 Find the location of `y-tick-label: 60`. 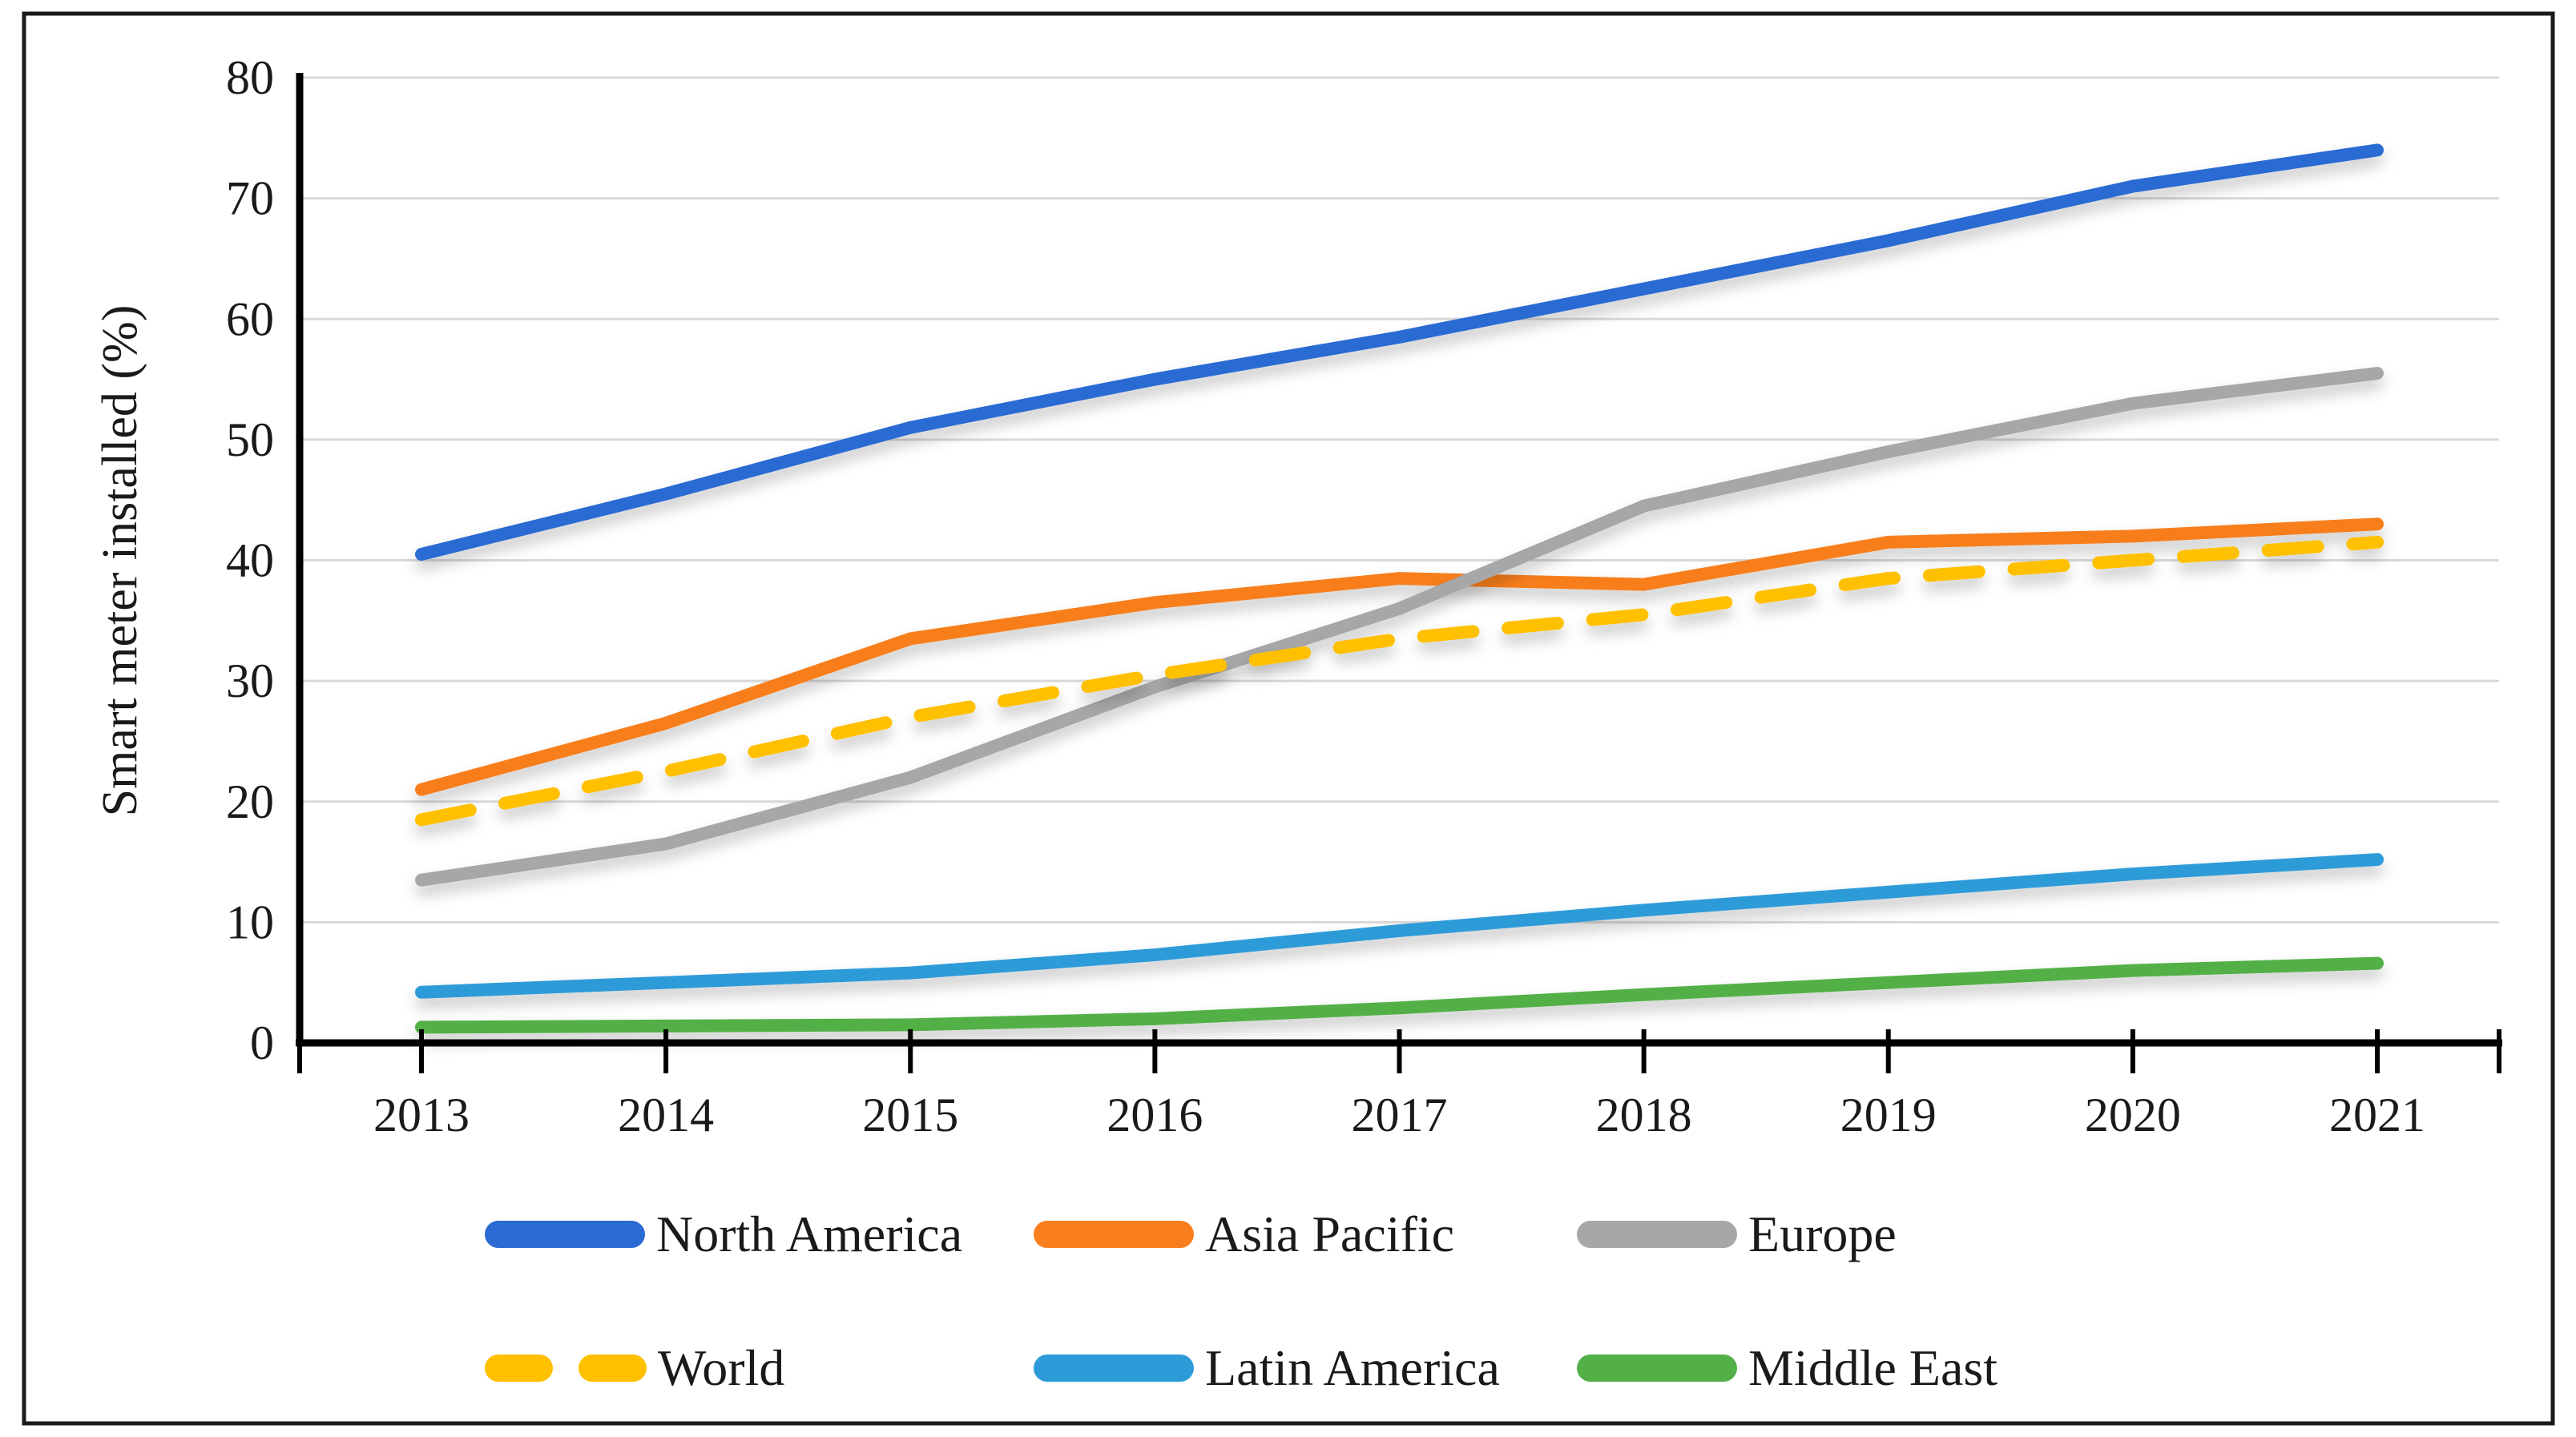

y-tick-label: 60 is located at coordinates (250, 318).